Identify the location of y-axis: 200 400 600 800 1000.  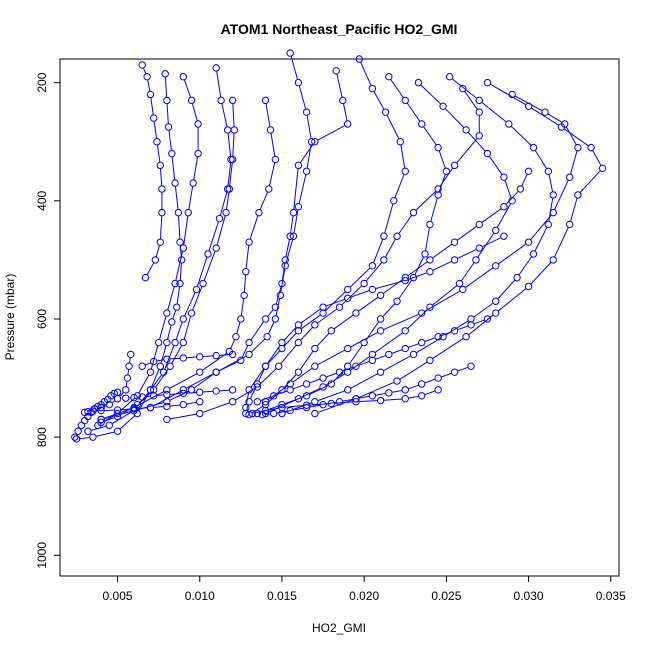
(47, 320).